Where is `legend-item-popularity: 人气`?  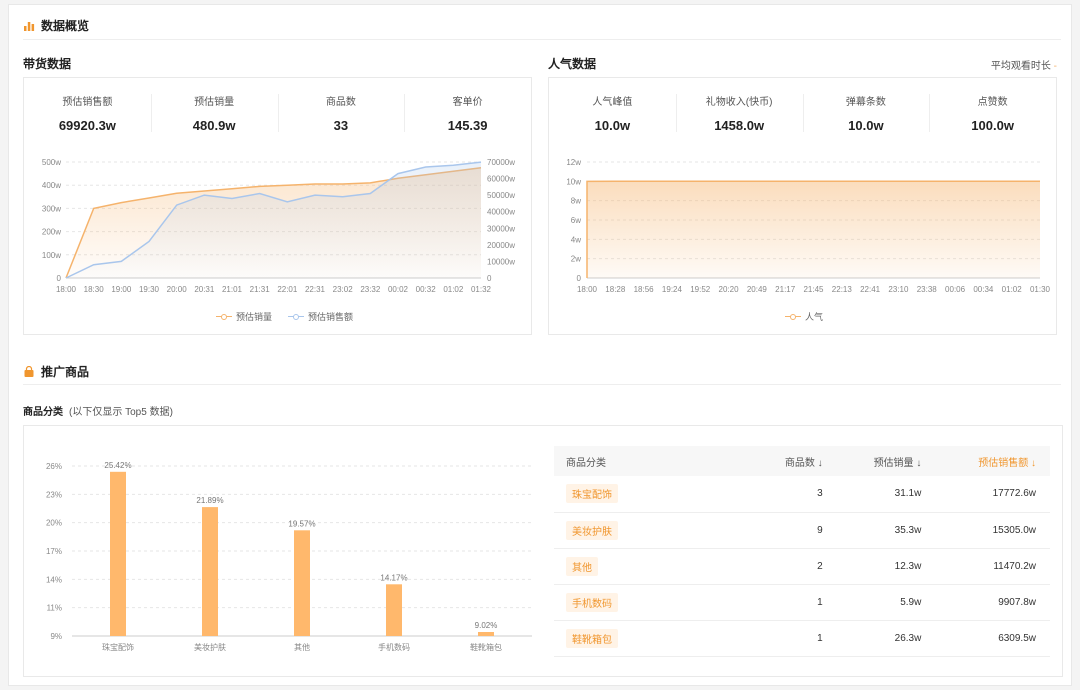 legend-item-popularity: 人气 is located at coordinates (804, 316).